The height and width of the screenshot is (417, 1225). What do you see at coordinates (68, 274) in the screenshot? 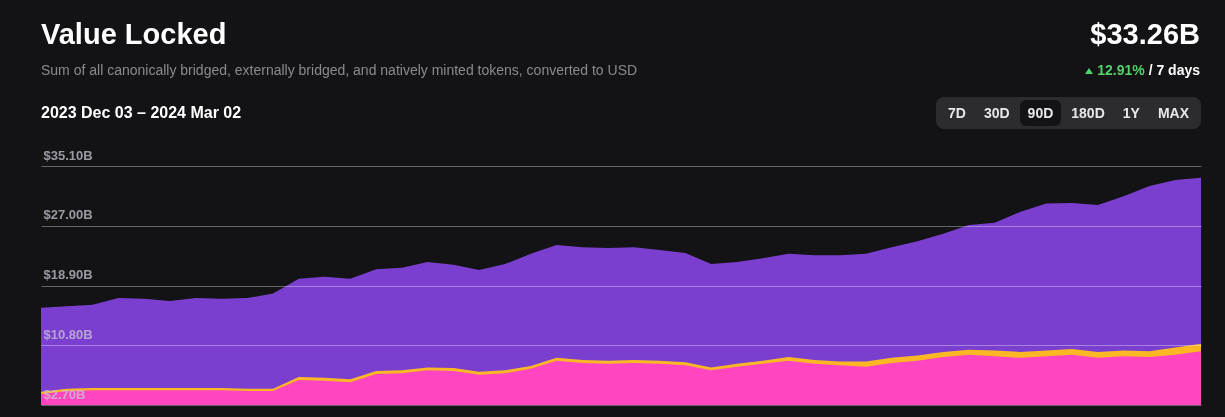
I see `y-tick-label: $18.90B` at bounding box center [68, 274].